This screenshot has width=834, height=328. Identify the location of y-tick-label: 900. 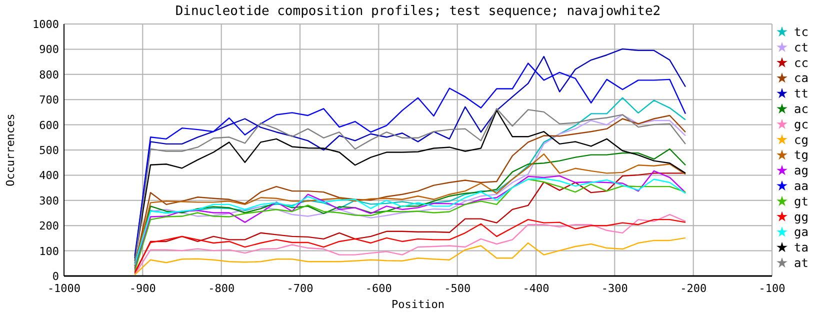
(49, 49).